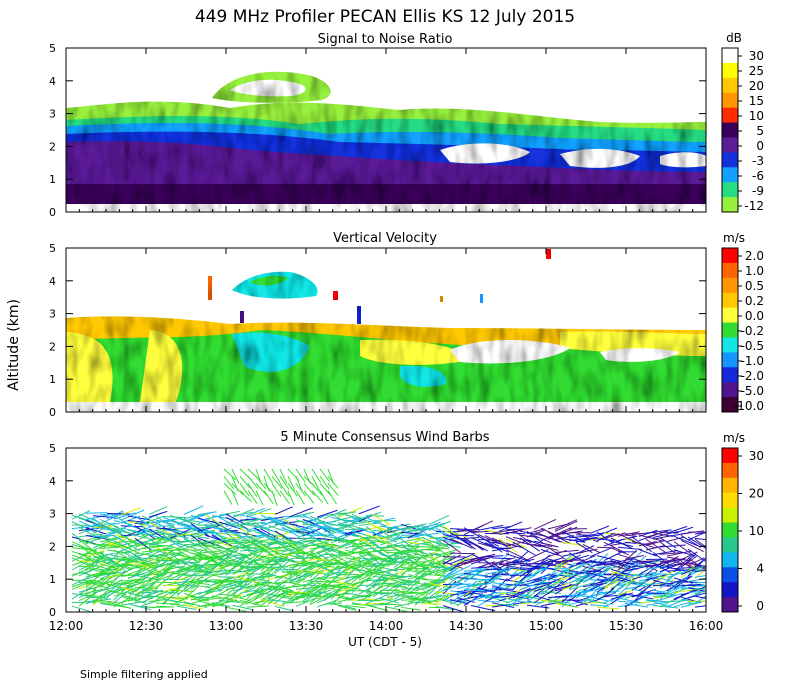 Image resolution: width=800 pixels, height=700 pixels. I want to click on time-tick-label: 16:00, so click(706, 626).